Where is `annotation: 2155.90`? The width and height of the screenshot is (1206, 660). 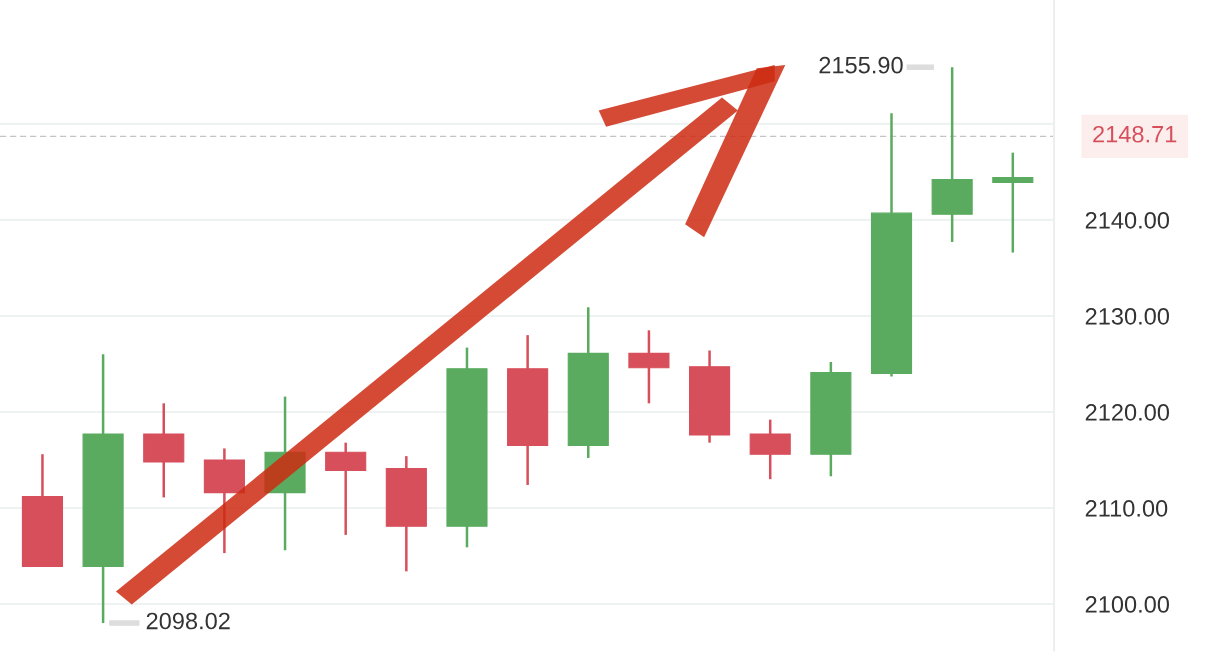
annotation: 2155.90 is located at coordinates (861, 65).